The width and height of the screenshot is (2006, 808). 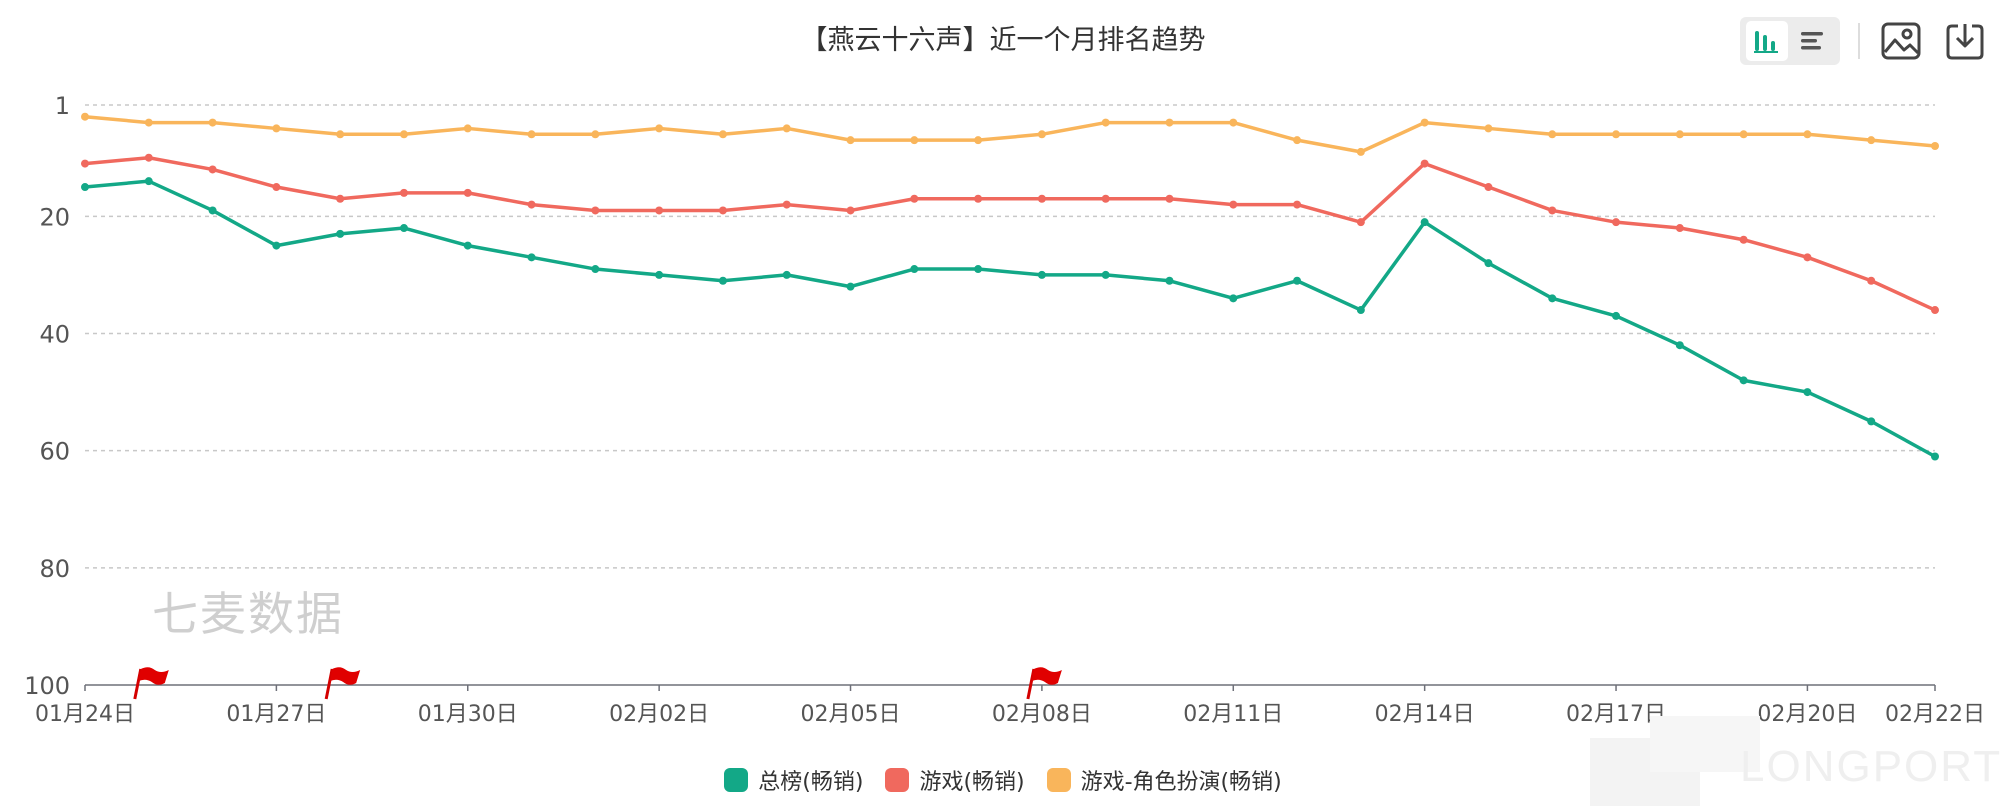 What do you see at coordinates (1010, 134) in the screenshot?
I see `series-line` at bounding box center [1010, 134].